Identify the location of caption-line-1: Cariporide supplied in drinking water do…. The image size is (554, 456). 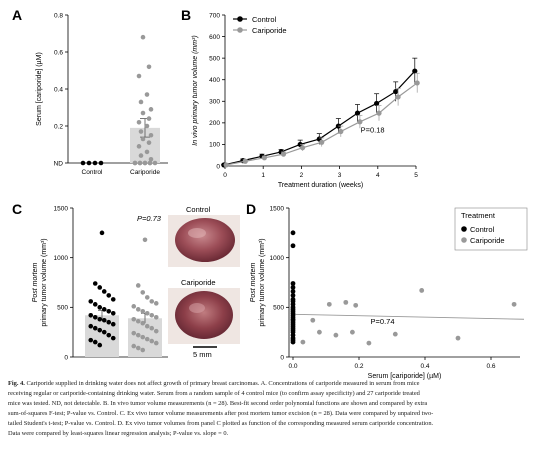
(223, 383).